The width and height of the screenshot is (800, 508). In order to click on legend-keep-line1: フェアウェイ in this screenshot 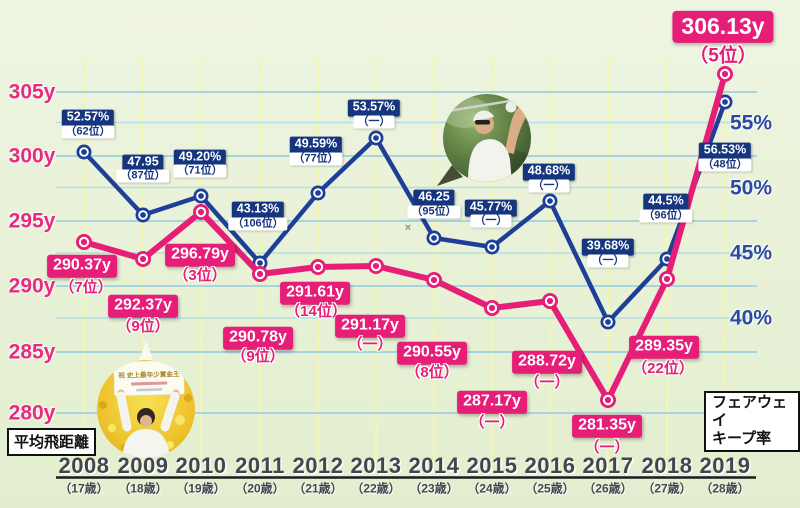, I will do `click(750, 411)`.